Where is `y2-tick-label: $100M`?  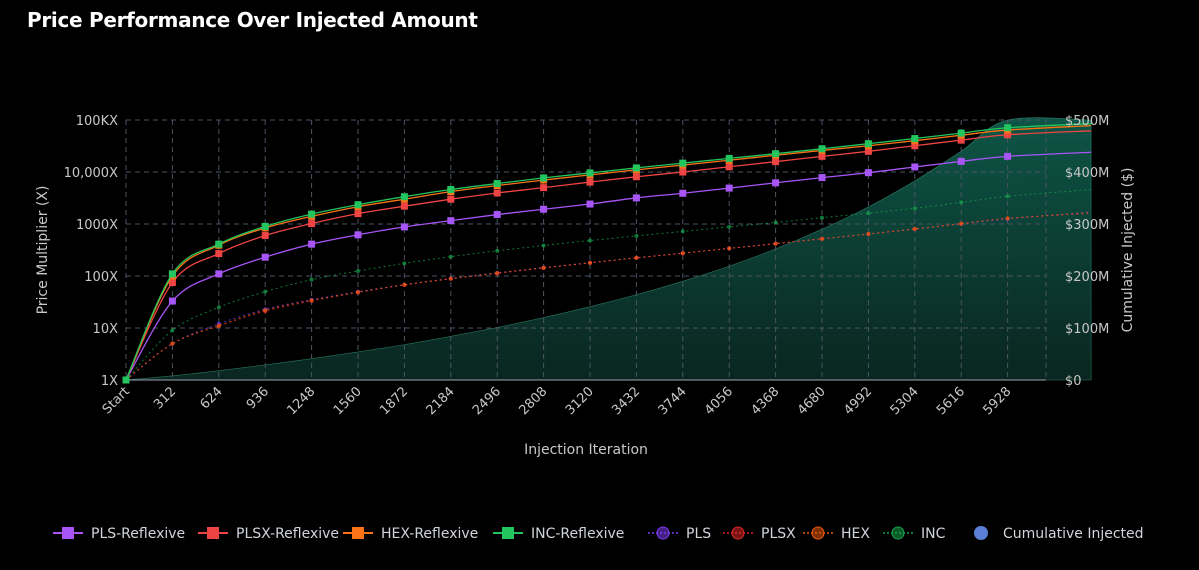
y2-tick-label: $100M is located at coordinates (1087, 329).